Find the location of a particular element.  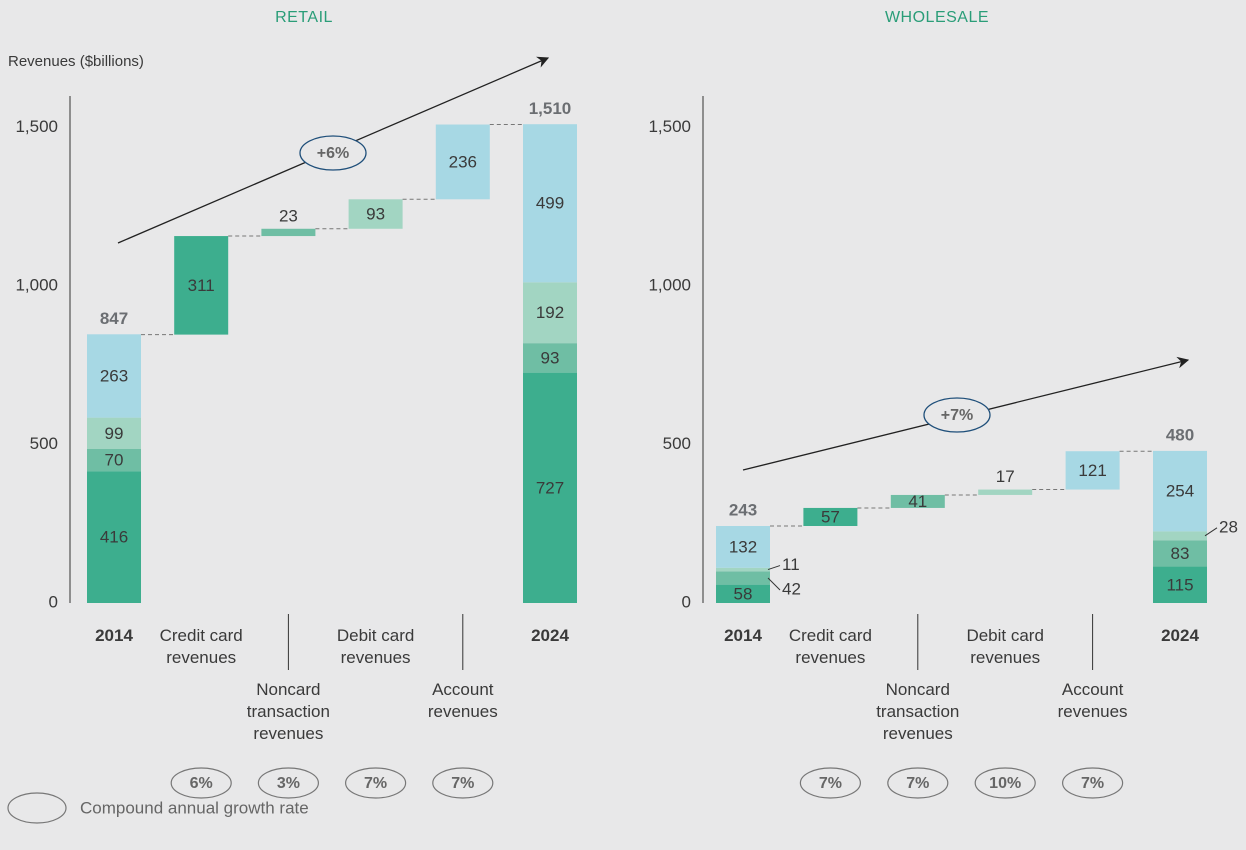

segment-label: 416 is located at coordinates (114, 537).